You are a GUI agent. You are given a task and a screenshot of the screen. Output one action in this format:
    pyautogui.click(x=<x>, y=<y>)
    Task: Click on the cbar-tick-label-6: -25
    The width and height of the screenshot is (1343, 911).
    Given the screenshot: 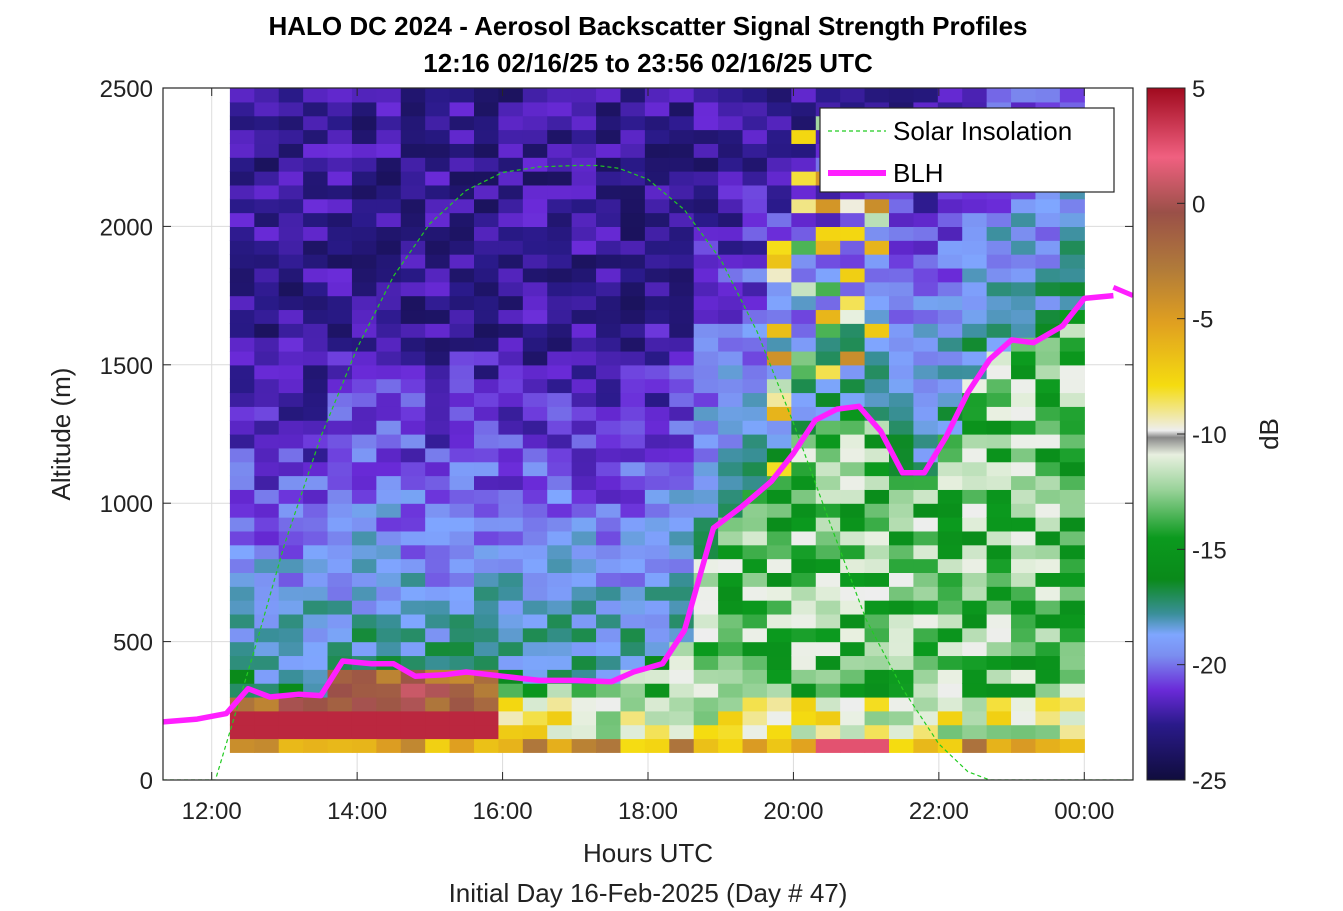 What is the action you would take?
    pyautogui.click(x=1209, y=781)
    